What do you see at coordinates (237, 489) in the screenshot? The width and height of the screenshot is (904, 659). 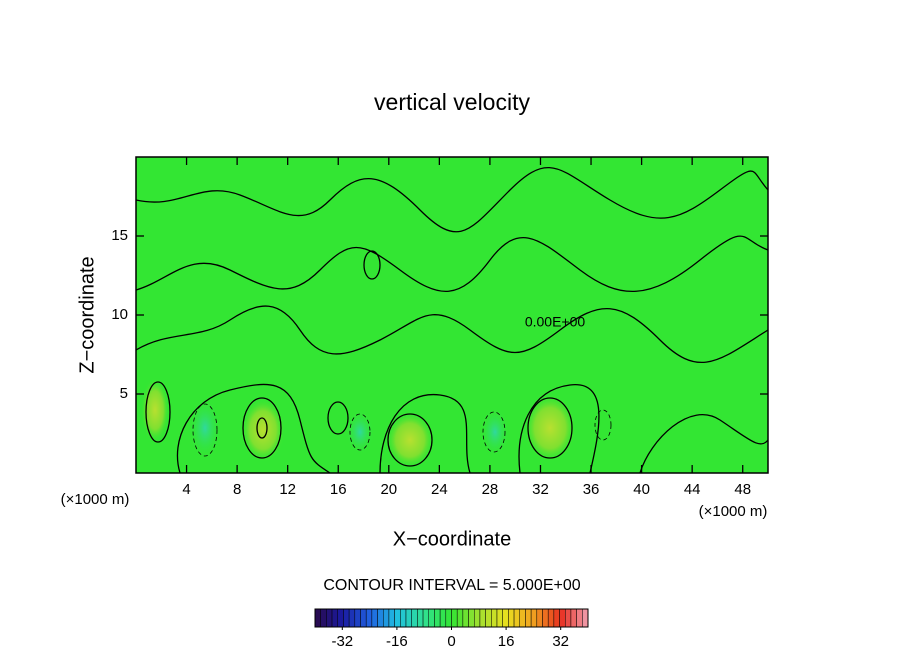 I see `x-tick-label: 8` at bounding box center [237, 489].